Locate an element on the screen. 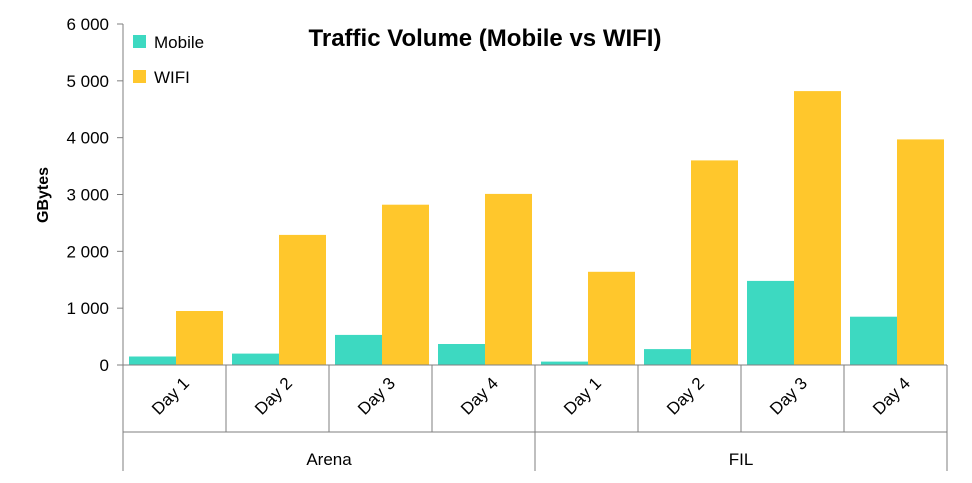  y-tick-label: 1 000 is located at coordinates (87, 308).